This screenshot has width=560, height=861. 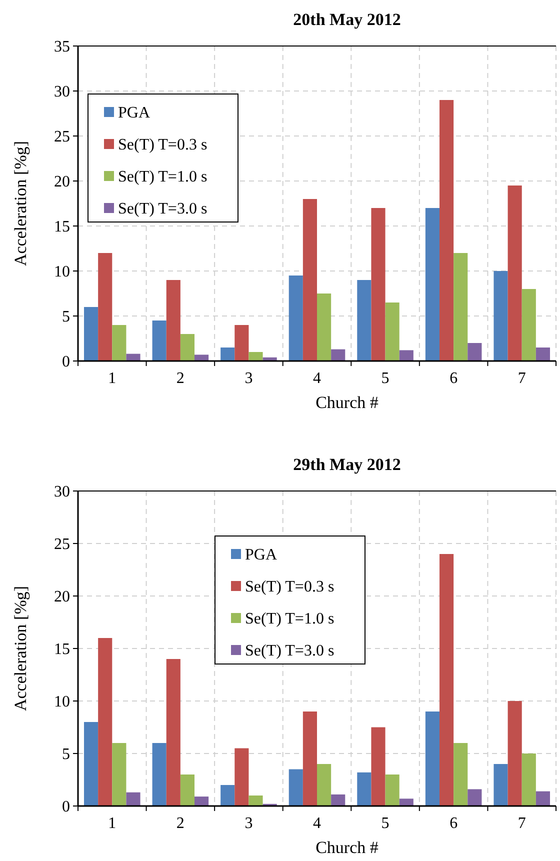 What do you see at coordinates (62, 47) in the screenshot?
I see `y-tick-label: 35` at bounding box center [62, 47].